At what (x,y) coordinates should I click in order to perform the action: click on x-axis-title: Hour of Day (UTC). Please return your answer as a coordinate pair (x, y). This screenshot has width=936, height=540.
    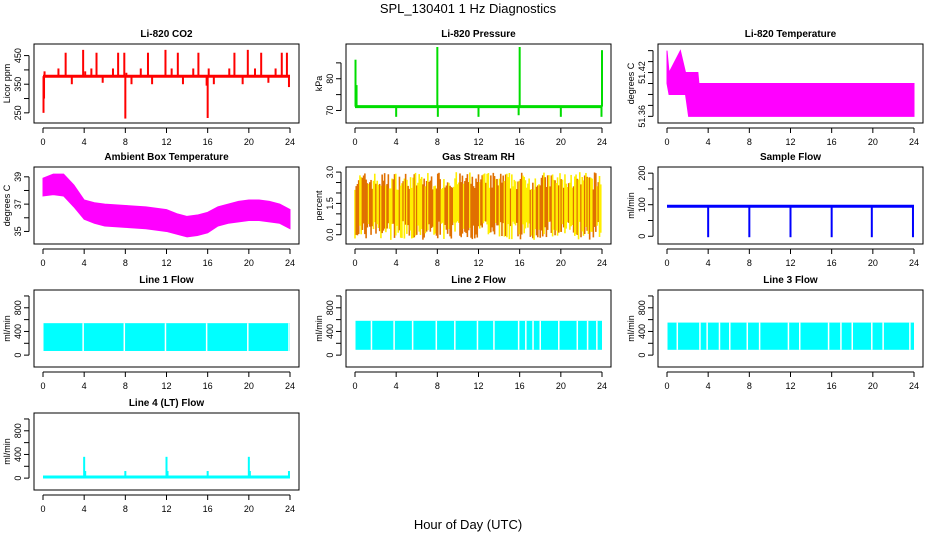
    Looking at the image, I should click on (468, 524).